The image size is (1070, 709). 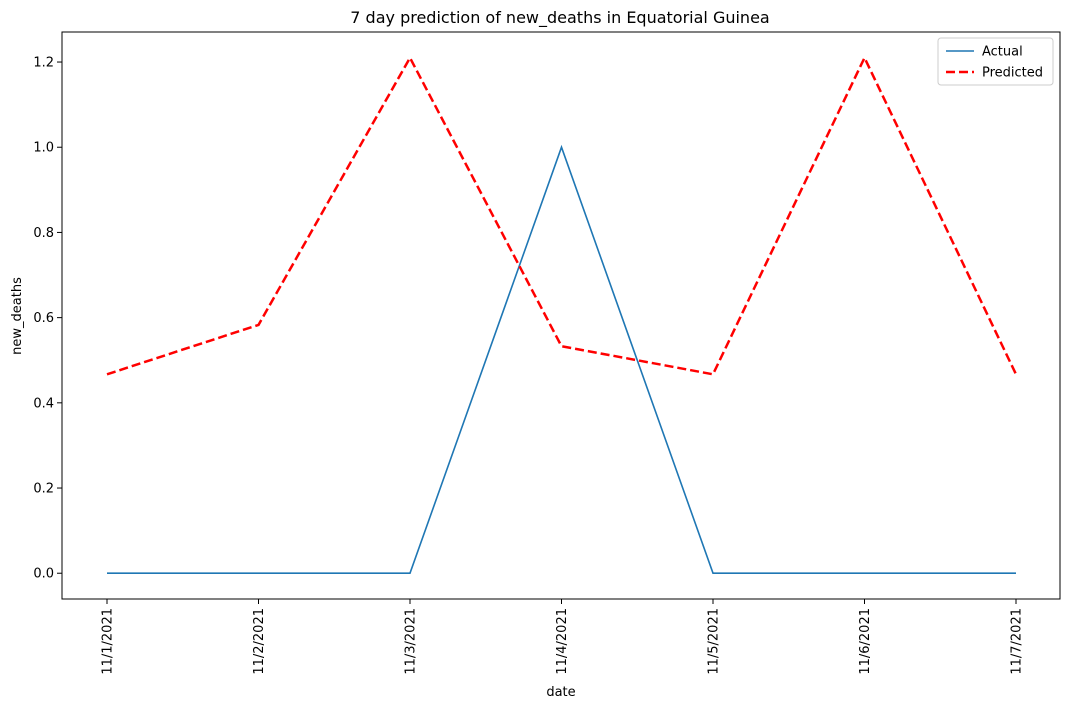 I want to click on y-tick-label: 1.2, so click(x=43, y=63).